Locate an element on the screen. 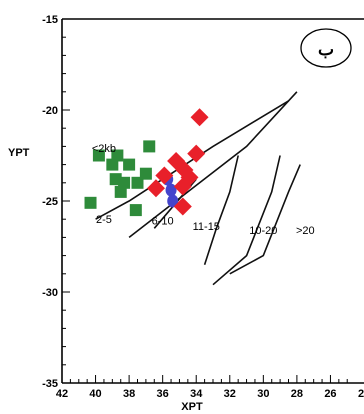 This screenshot has width=364, height=414. x-tick-label: 2 is located at coordinates (361, 394).